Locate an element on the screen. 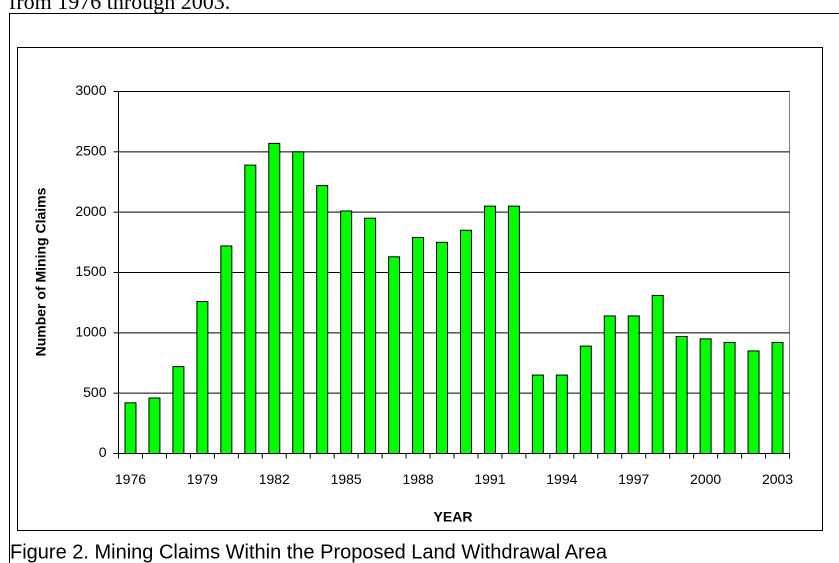 Image resolution: width=839 pixels, height=563 pixels. y-tick-label: 2000 is located at coordinates (90, 211).